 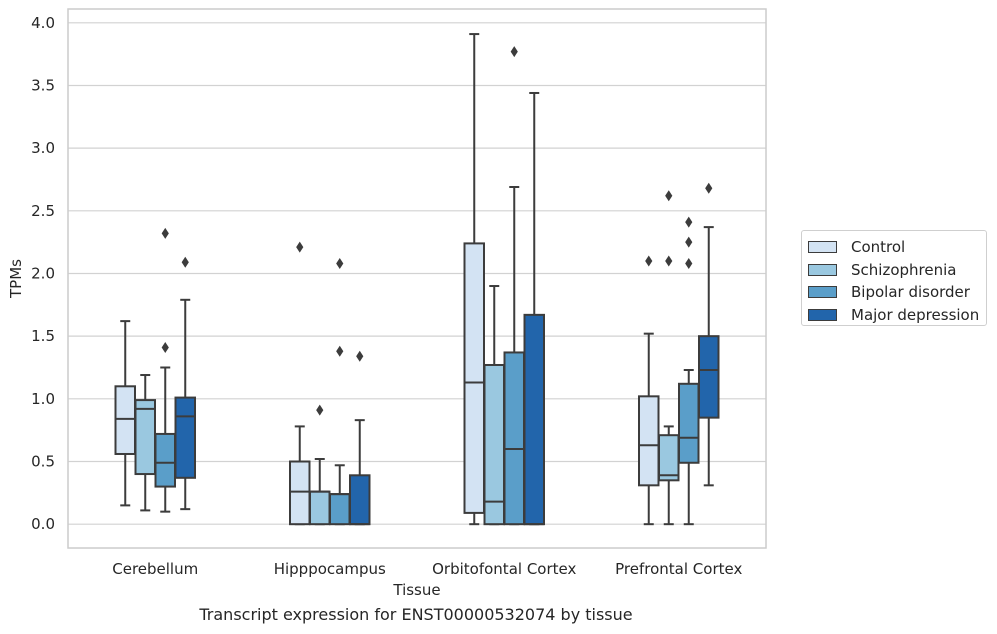 I want to click on legend-item: Schizophrenia, so click(x=897, y=270).